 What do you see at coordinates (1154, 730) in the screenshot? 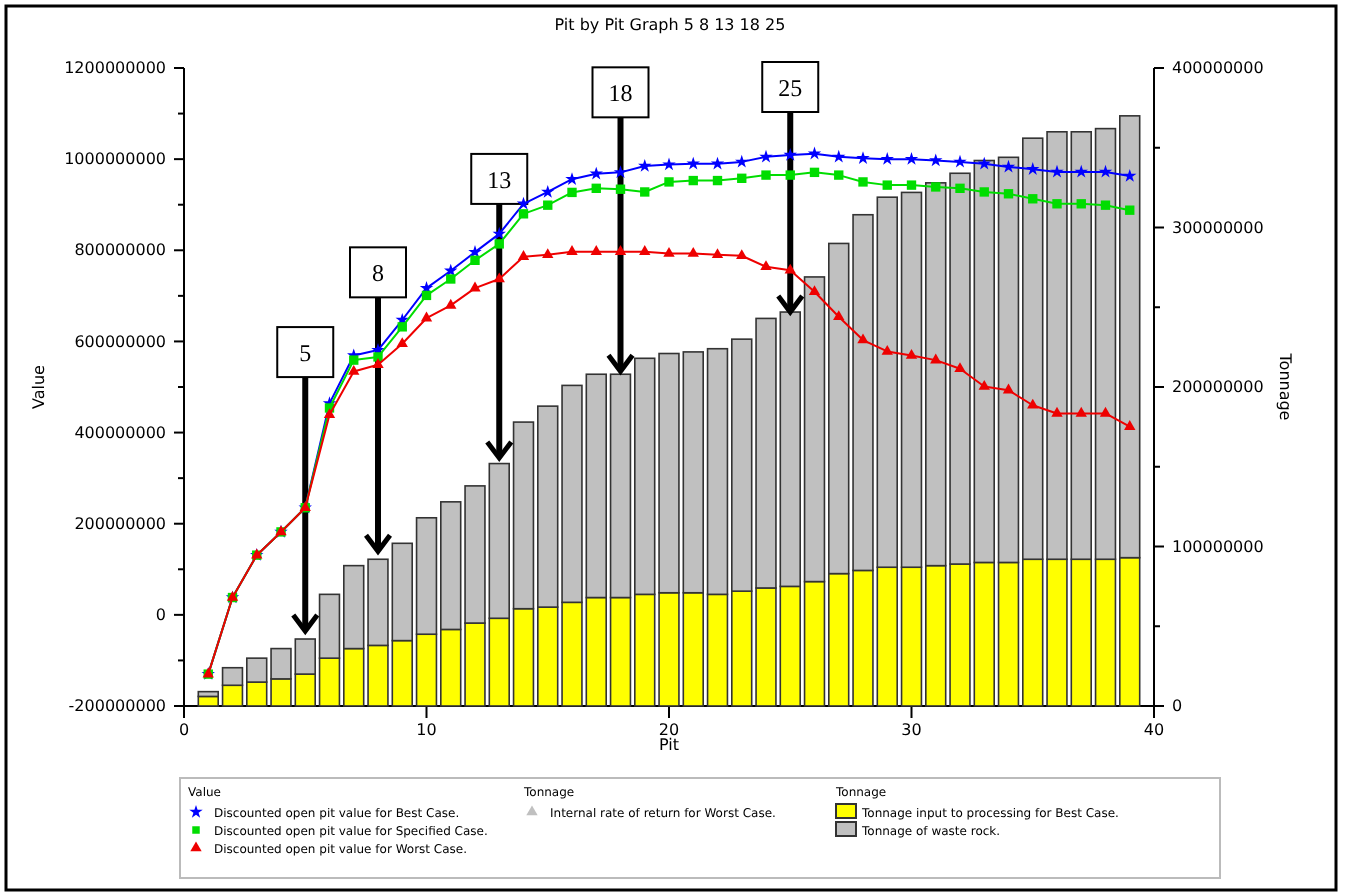
I see `x-tick-label: 40` at bounding box center [1154, 730].